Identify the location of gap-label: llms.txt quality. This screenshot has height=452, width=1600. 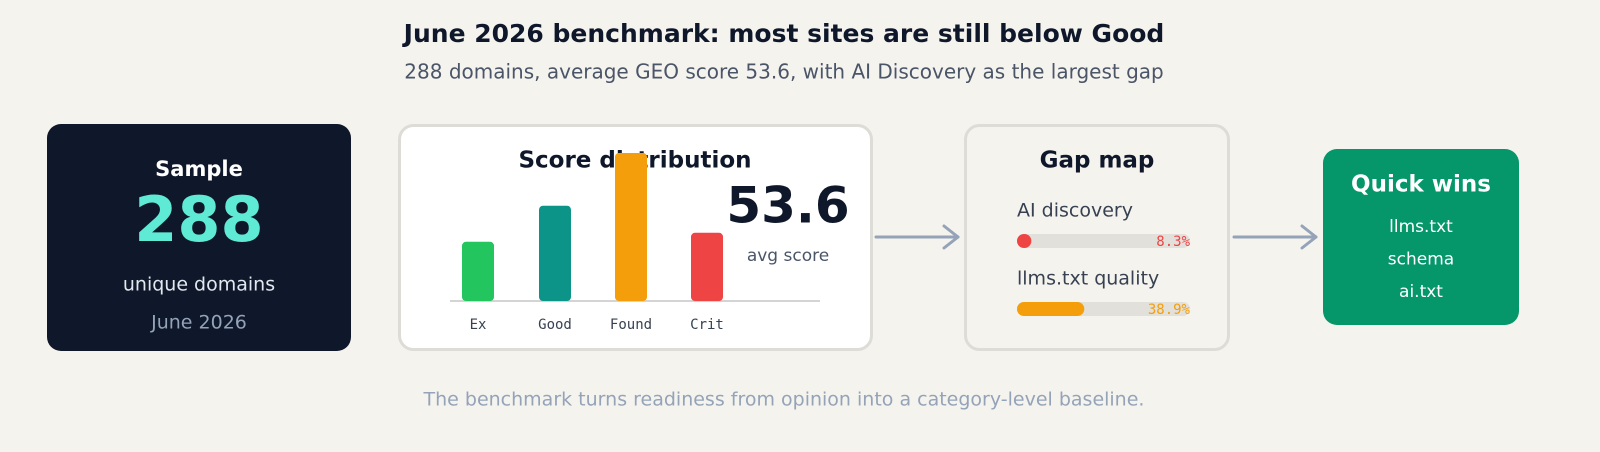
(1088, 279).